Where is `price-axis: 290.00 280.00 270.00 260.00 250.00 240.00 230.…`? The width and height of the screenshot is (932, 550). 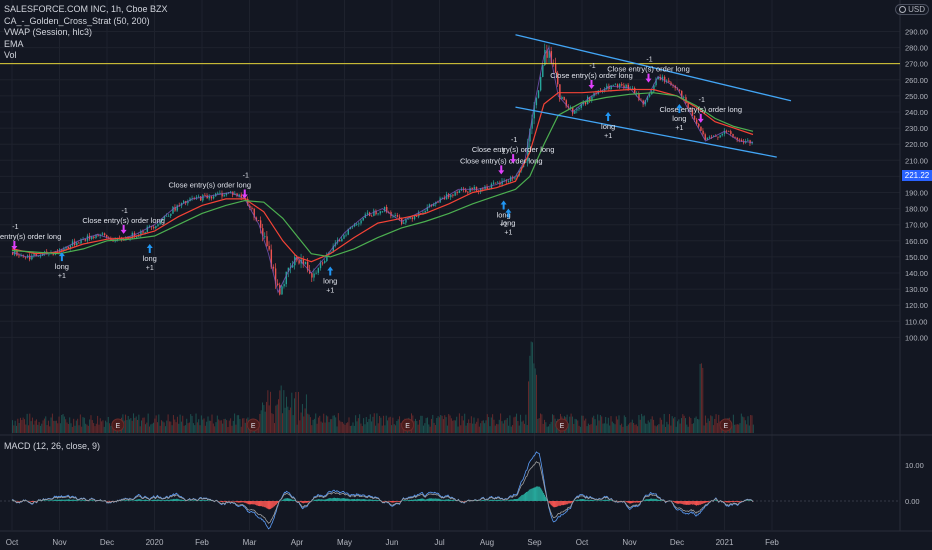
price-axis: 290.00 280.00 270.00 260.00 250.00 240.00 230.… is located at coordinates (916, 185).